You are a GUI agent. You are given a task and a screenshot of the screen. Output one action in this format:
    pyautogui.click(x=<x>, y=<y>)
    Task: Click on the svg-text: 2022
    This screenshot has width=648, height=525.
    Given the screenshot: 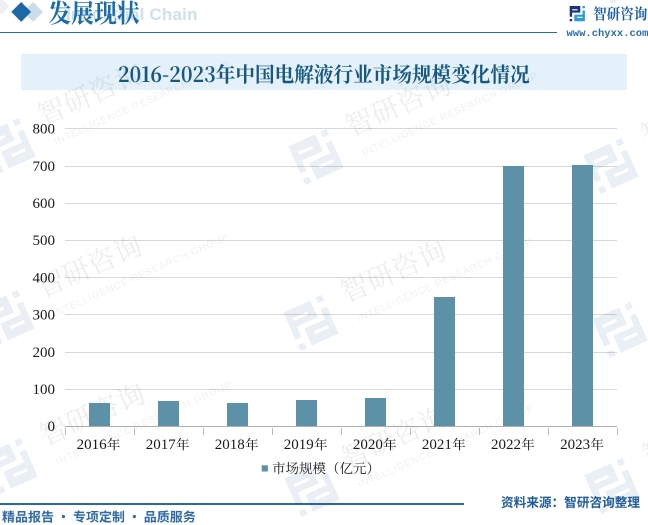 What is the action you would take?
    pyautogui.click(x=506, y=445)
    